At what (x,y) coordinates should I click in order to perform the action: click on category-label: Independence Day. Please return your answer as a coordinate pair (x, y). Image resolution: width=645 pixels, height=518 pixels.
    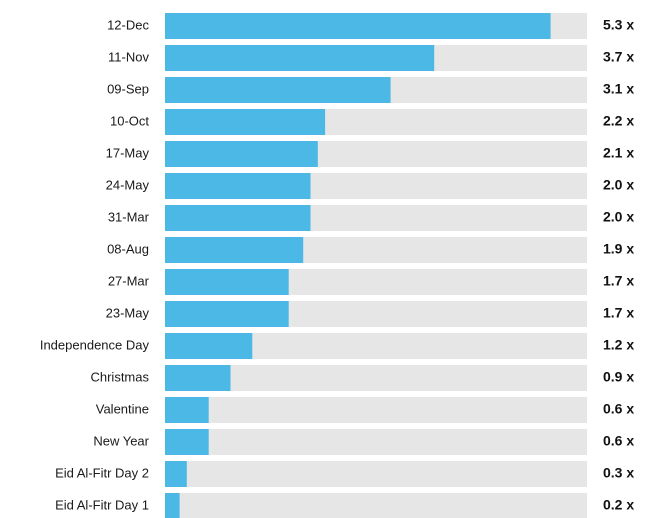
    Looking at the image, I should click on (95, 344).